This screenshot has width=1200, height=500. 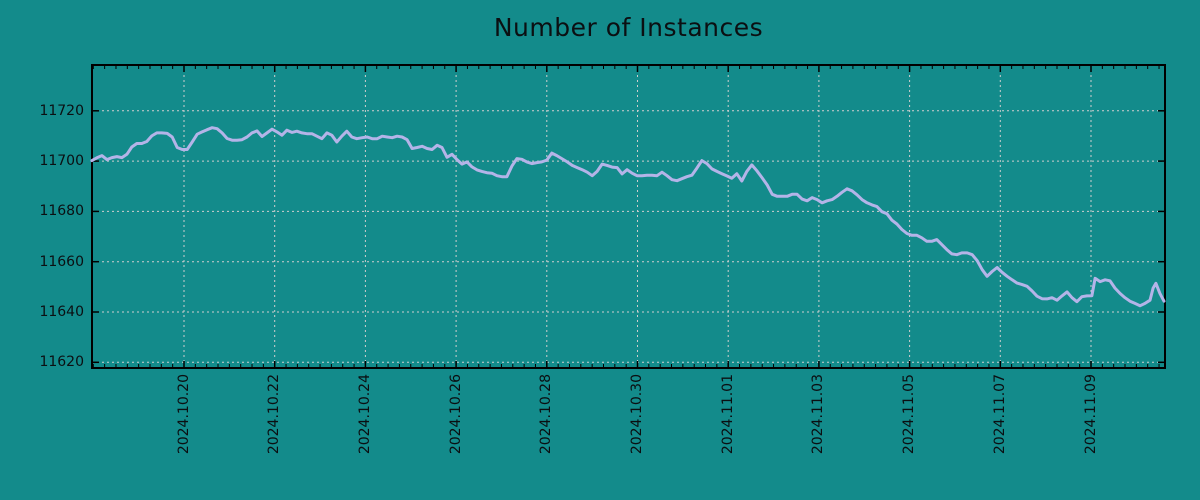 I want to click on x-tick-label: 2024.10.24, so click(x=364, y=414).